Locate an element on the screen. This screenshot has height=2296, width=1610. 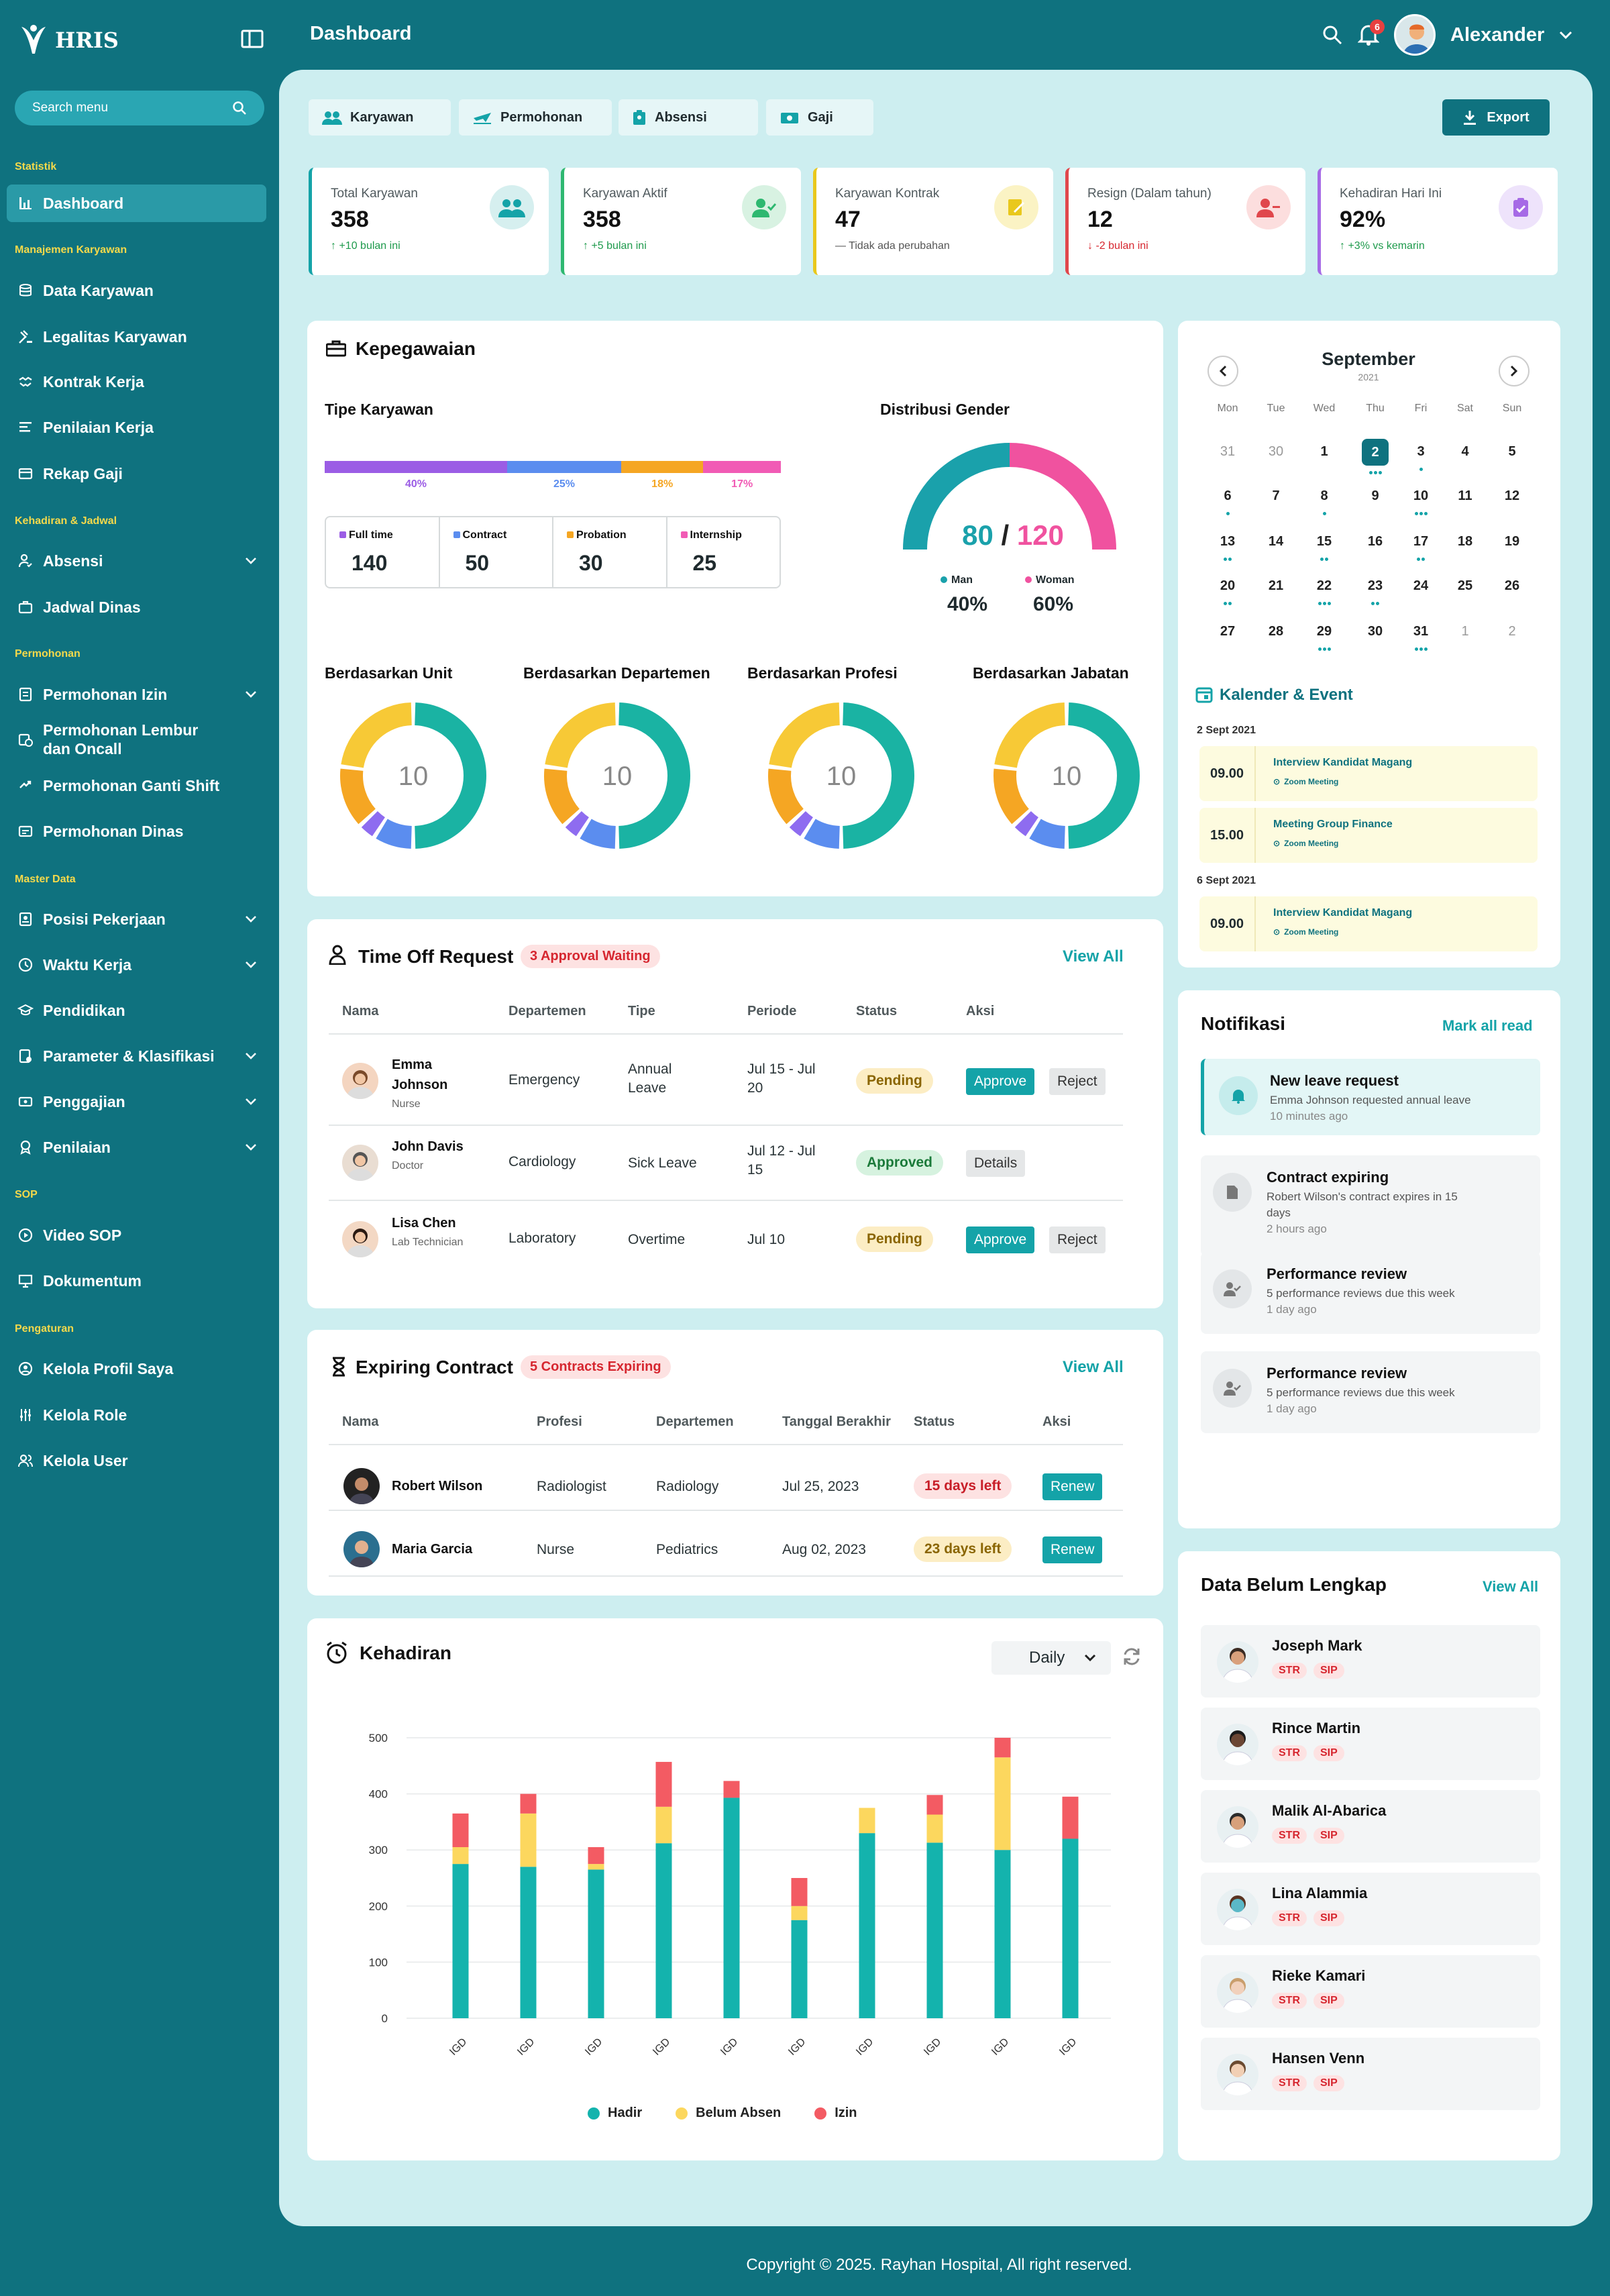
incomplete-data-item: Lina Alammia STR SIP is located at coordinates (1370, 1909).